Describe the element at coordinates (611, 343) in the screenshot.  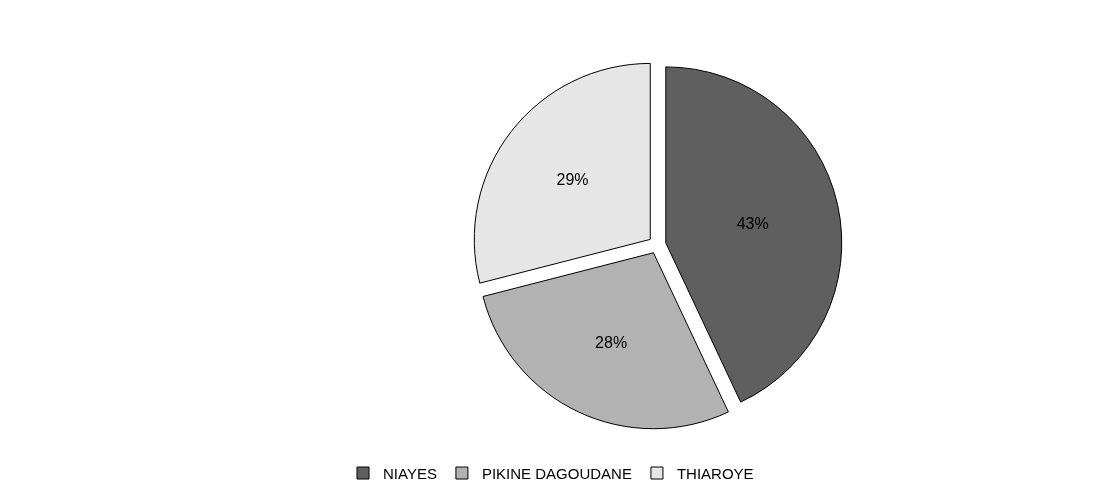
I see `data-label: 28%` at that location.